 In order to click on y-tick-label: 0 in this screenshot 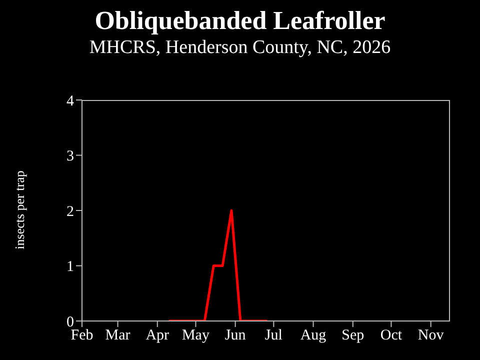, I will do `click(70, 322)`.